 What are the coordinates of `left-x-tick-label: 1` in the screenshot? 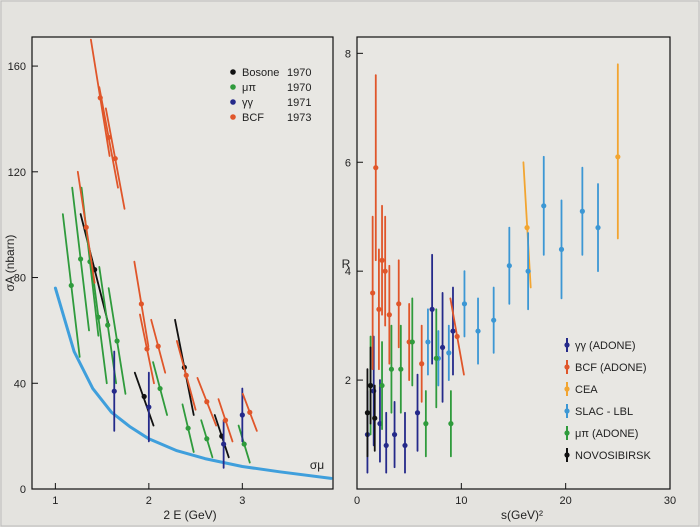 It's located at (55, 501).